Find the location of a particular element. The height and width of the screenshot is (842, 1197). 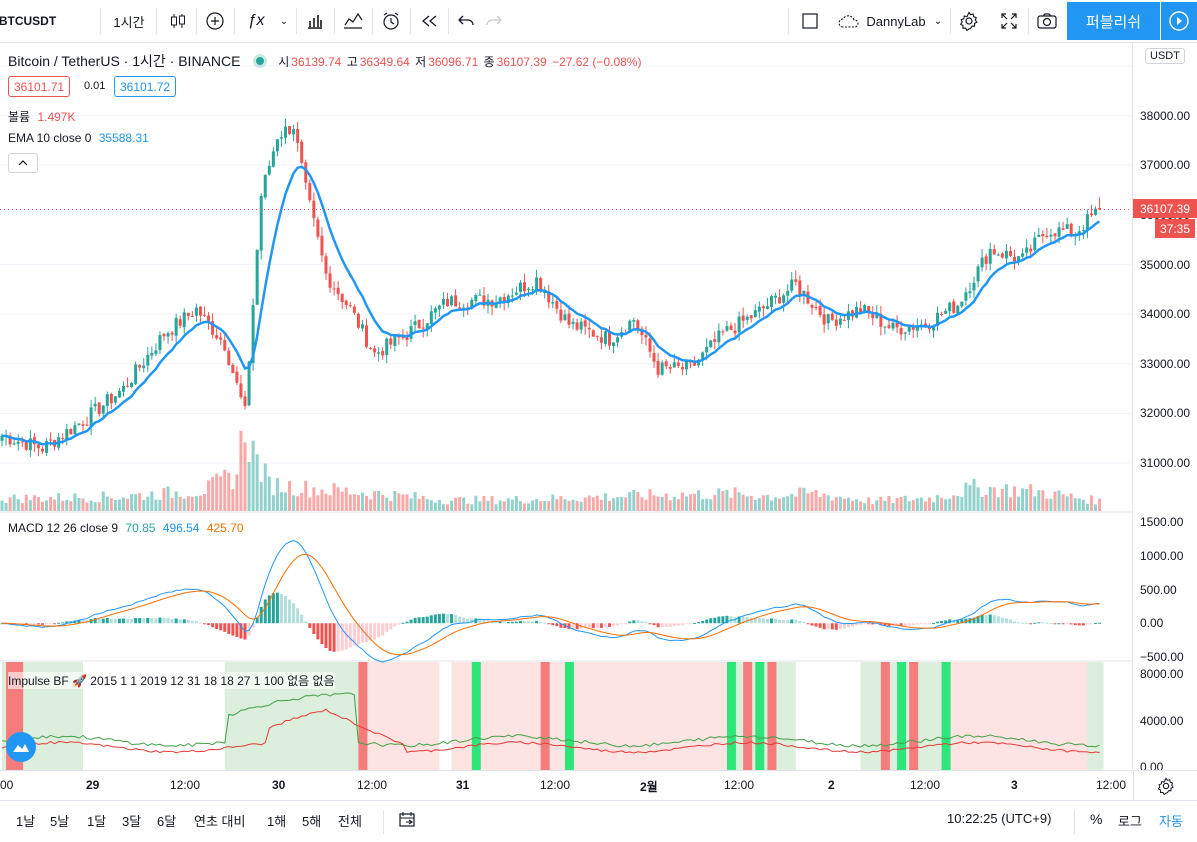

price-scale: USDT is located at coordinates (1164, 406).